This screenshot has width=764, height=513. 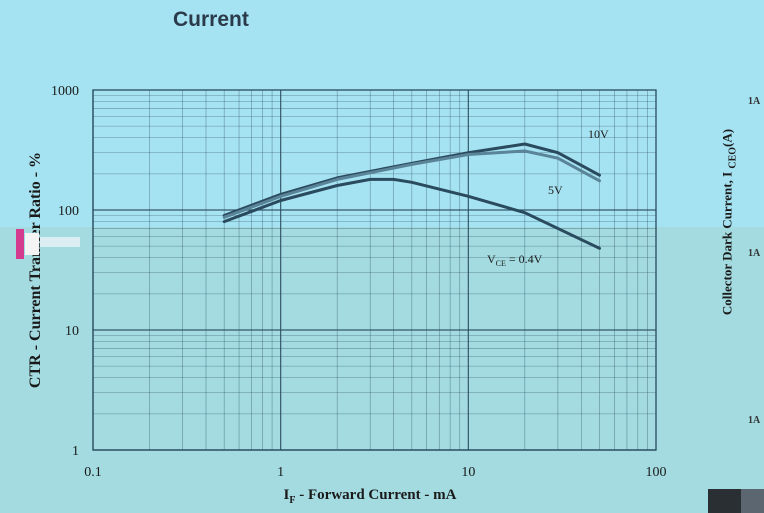 What do you see at coordinates (515, 260) in the screenshot?
I see `series-label-0-4v: VCE = 0.4V` at bounding box center [515, 260].